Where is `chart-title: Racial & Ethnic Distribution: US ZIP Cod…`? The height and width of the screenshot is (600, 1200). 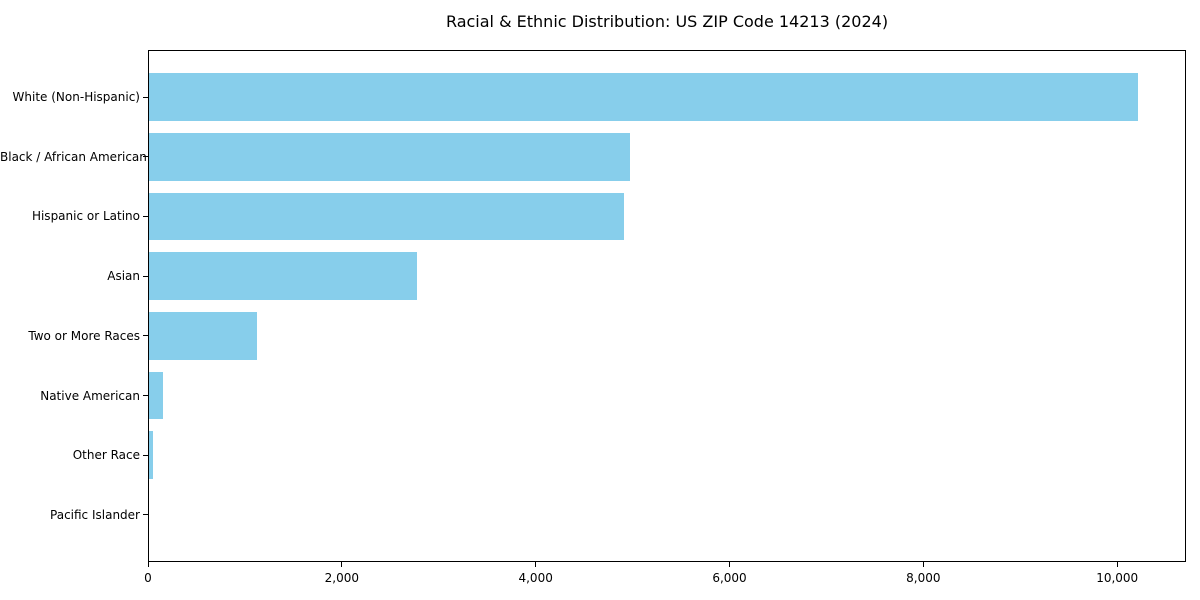 chart-title: Racial & Ethnic Distribution: US ZIP Cod… is located at coordinates (667, 21).